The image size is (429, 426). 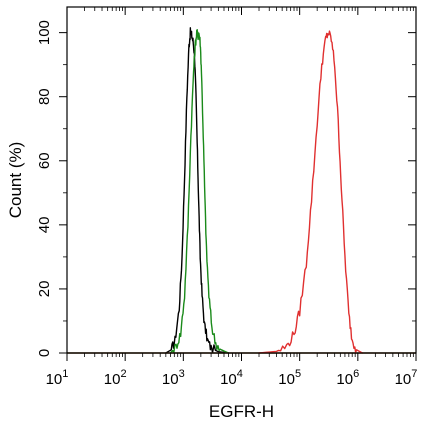 I want to click on y-tick-label: 20, so click(x=44, y=289).